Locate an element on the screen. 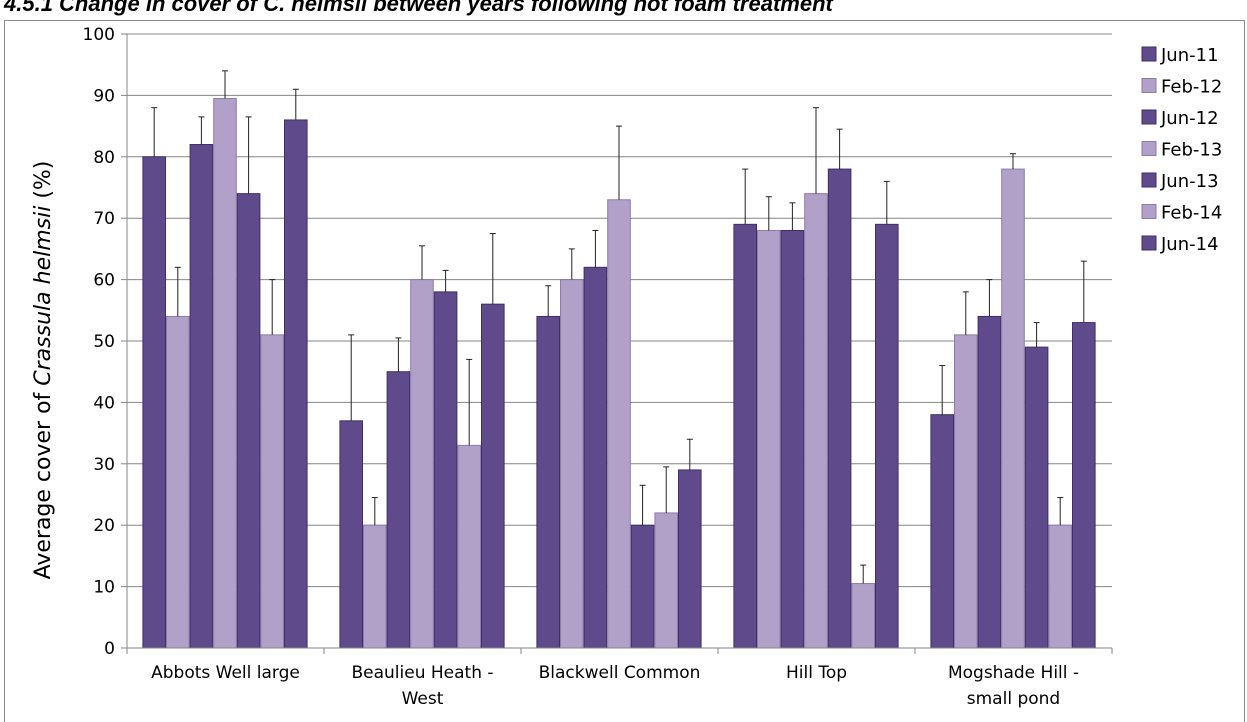 The height and width of the screenshot is (722, 1247). y-tick-labels: 0 10 20 30 40 50 60 70 80 90 100 is located at coordinates (99, 342).